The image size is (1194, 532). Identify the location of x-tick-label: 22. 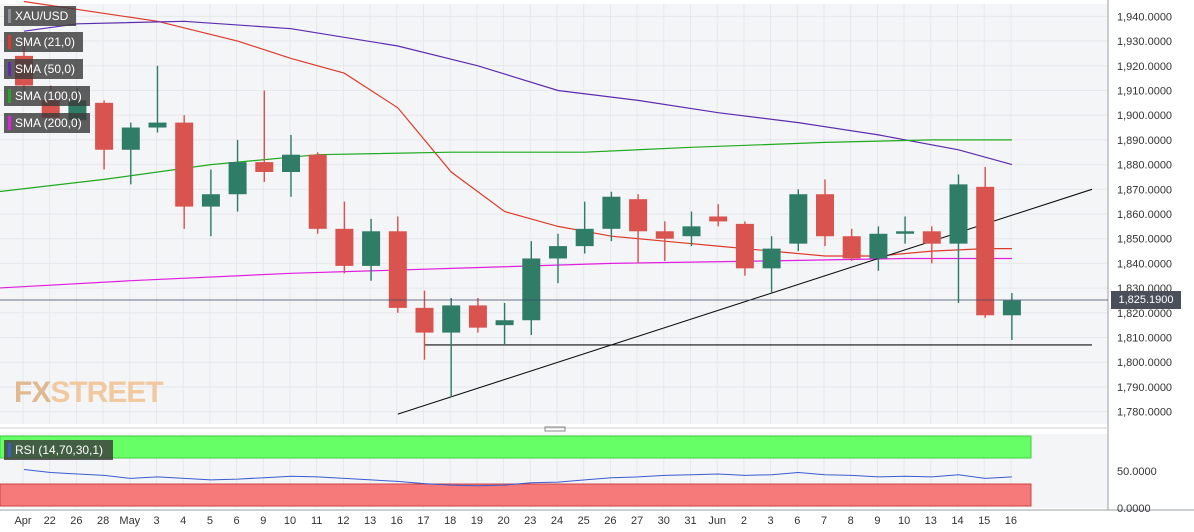
(50, 521).